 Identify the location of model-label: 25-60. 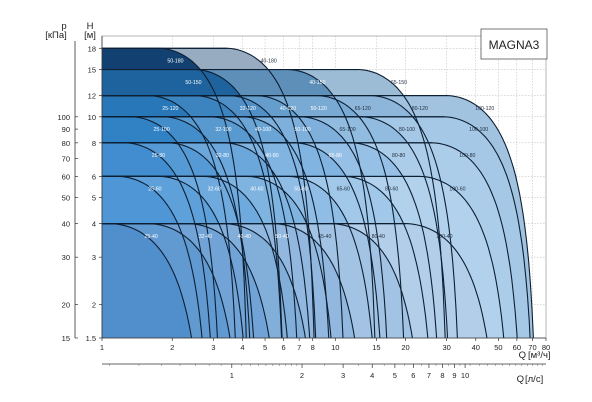
(154, 190).